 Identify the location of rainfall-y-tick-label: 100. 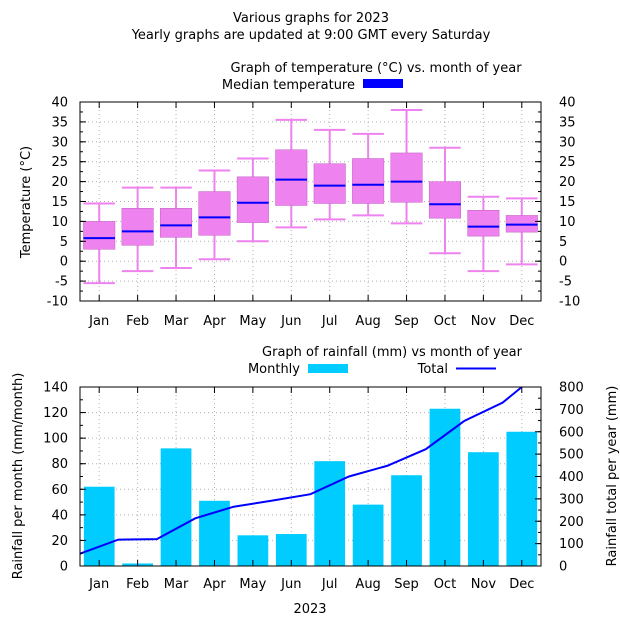
(55, 439).